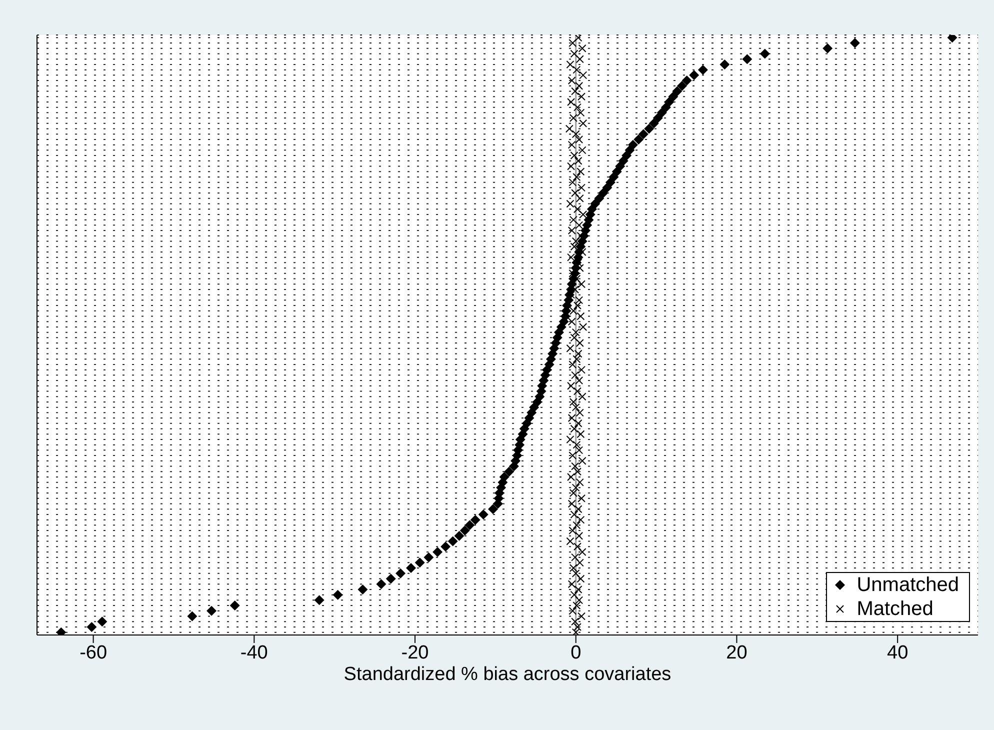 The width and height of the screenshot is (994, 730). I want to click on x-axis-title: Standardized % bias across covariates, so click(508, 674).